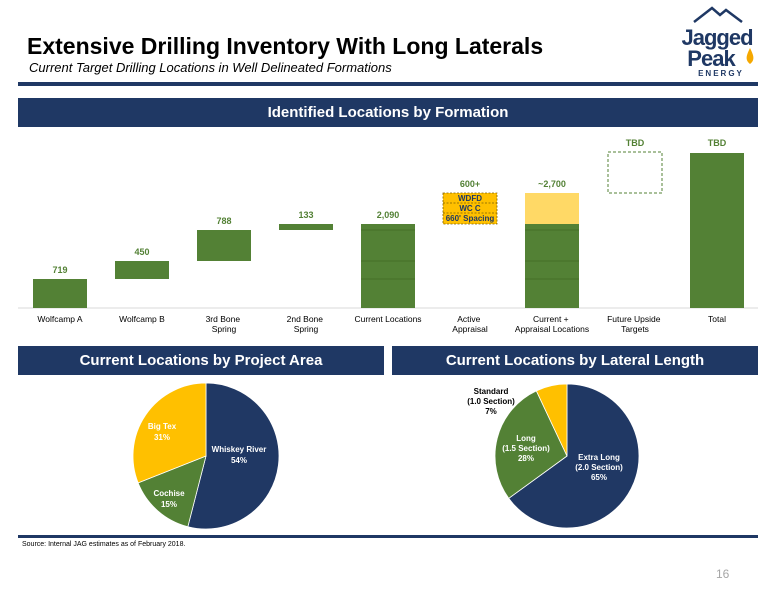 The height and width of the screenshot is (600, 776). What do you see at coordinates (468, 319) in the screenshot?
I see `category-label-line: Active` at bounding box center [468, 319].